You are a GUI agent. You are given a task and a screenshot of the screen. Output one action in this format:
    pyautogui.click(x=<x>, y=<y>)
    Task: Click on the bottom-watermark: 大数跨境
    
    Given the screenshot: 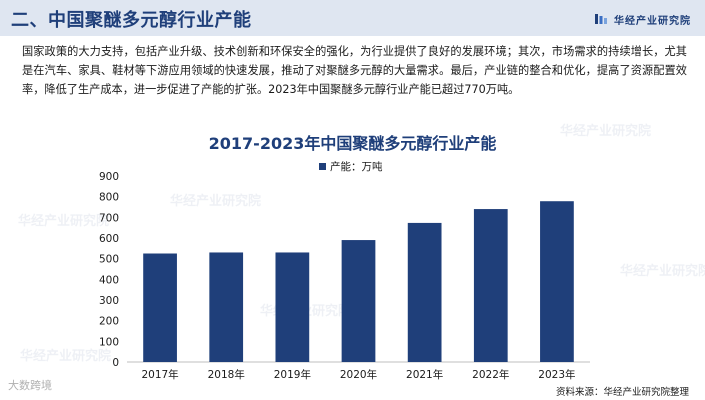 What is the action you would take?
    pyautogui.click(x=30, y=385)
    